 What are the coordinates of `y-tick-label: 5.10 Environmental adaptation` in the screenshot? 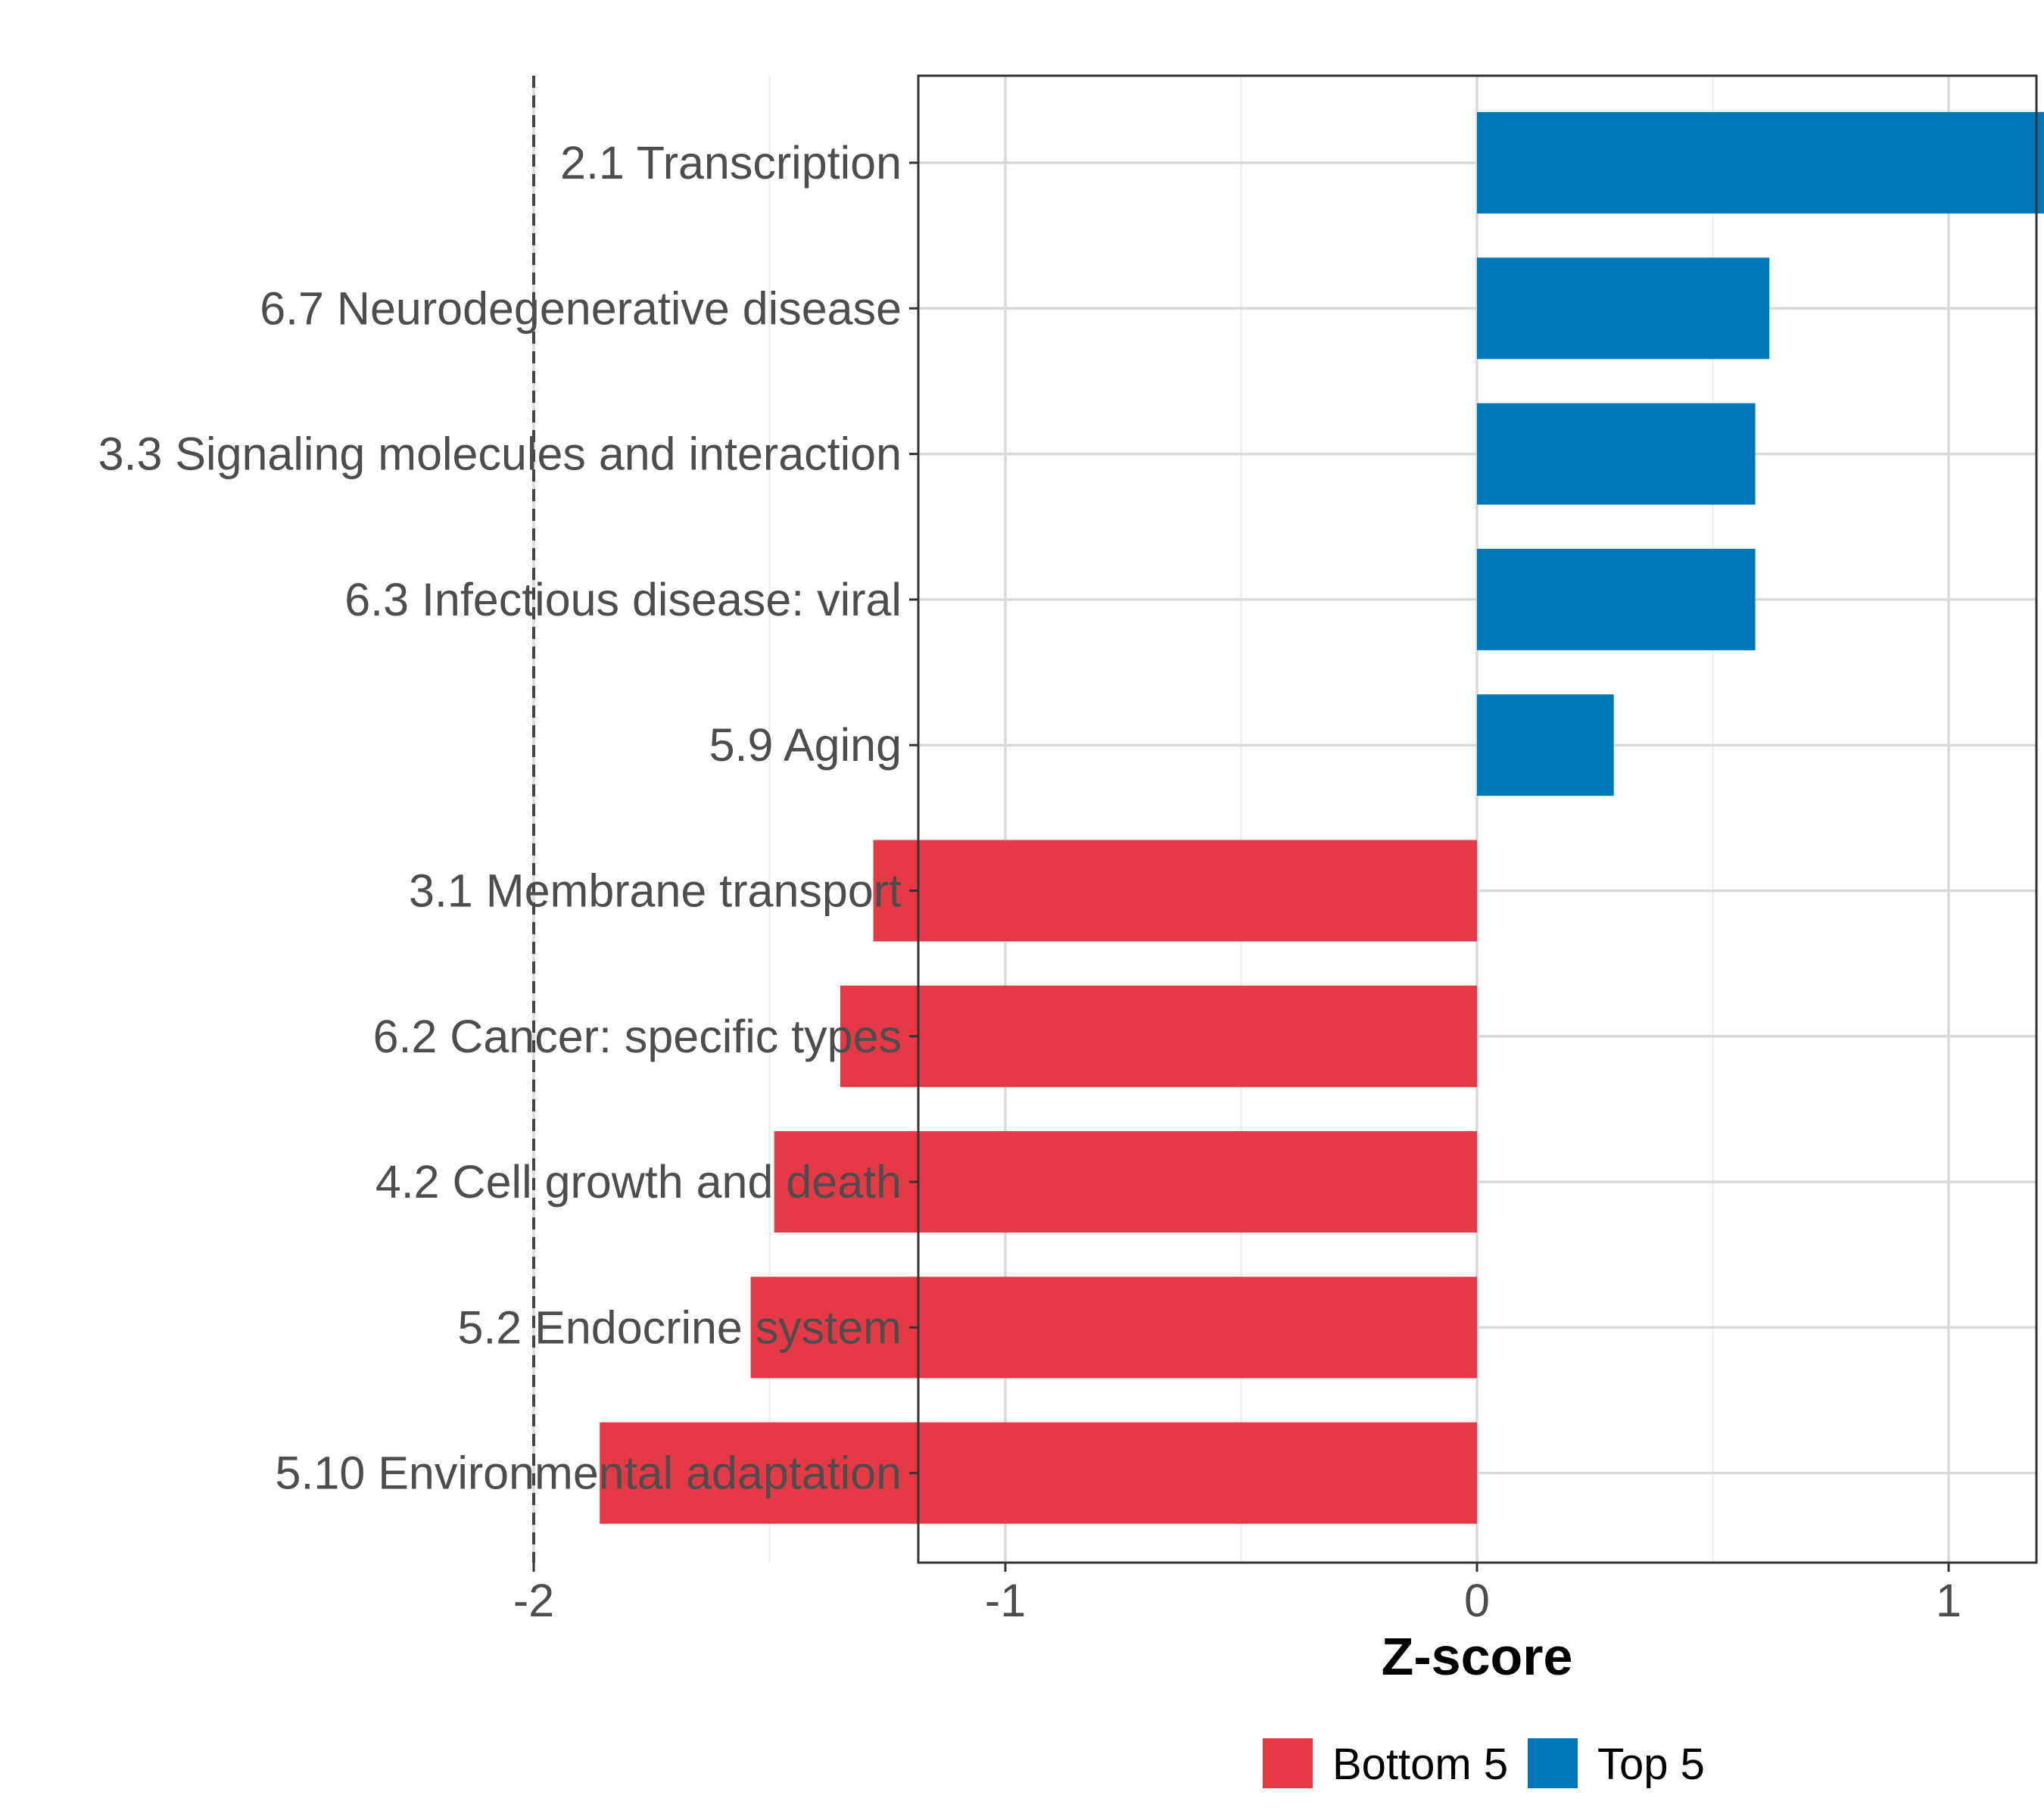 It's located at (589, 1473).